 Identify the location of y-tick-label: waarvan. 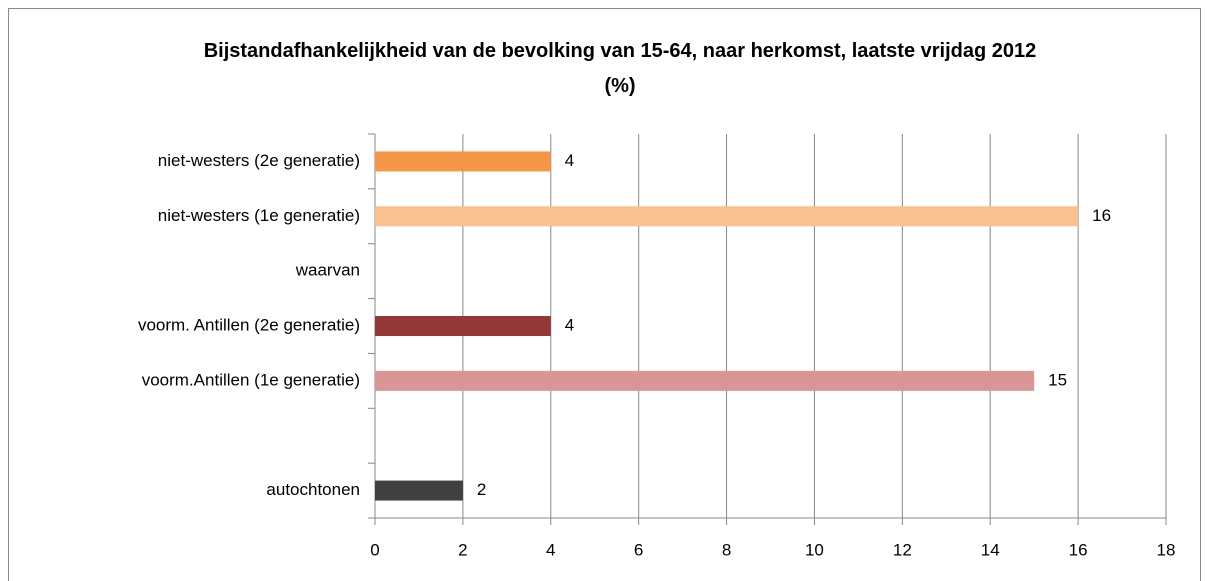
(327, 270).